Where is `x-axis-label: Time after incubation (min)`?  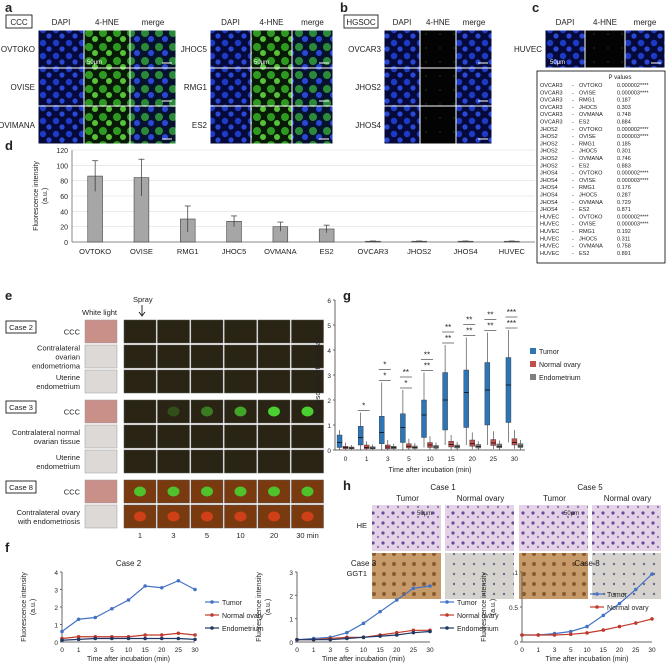 x-axis-label: Time after incubation (min) is located at coordinates (587, 659).